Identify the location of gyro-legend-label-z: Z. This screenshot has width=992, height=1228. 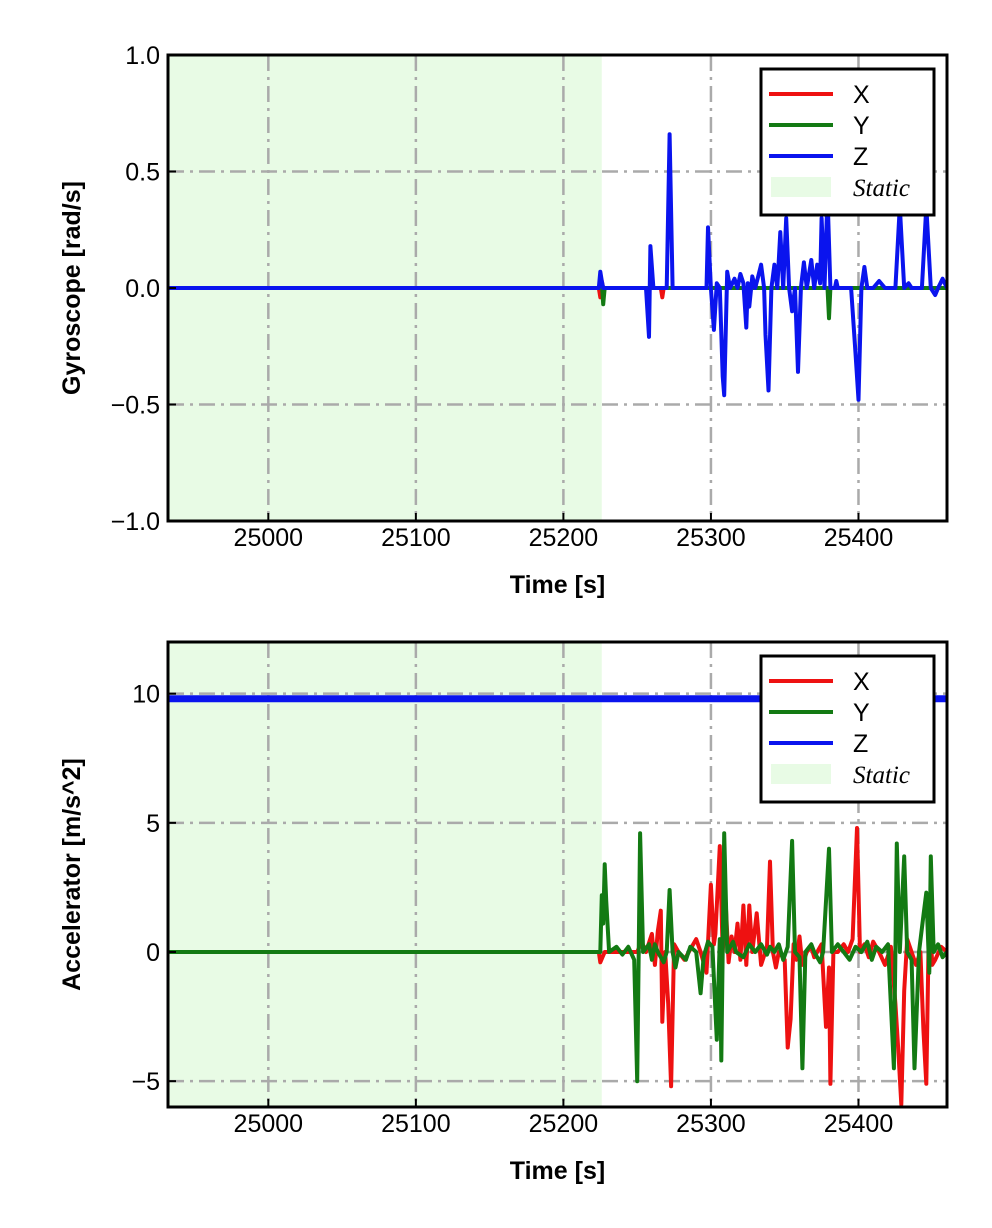
(860, 157).